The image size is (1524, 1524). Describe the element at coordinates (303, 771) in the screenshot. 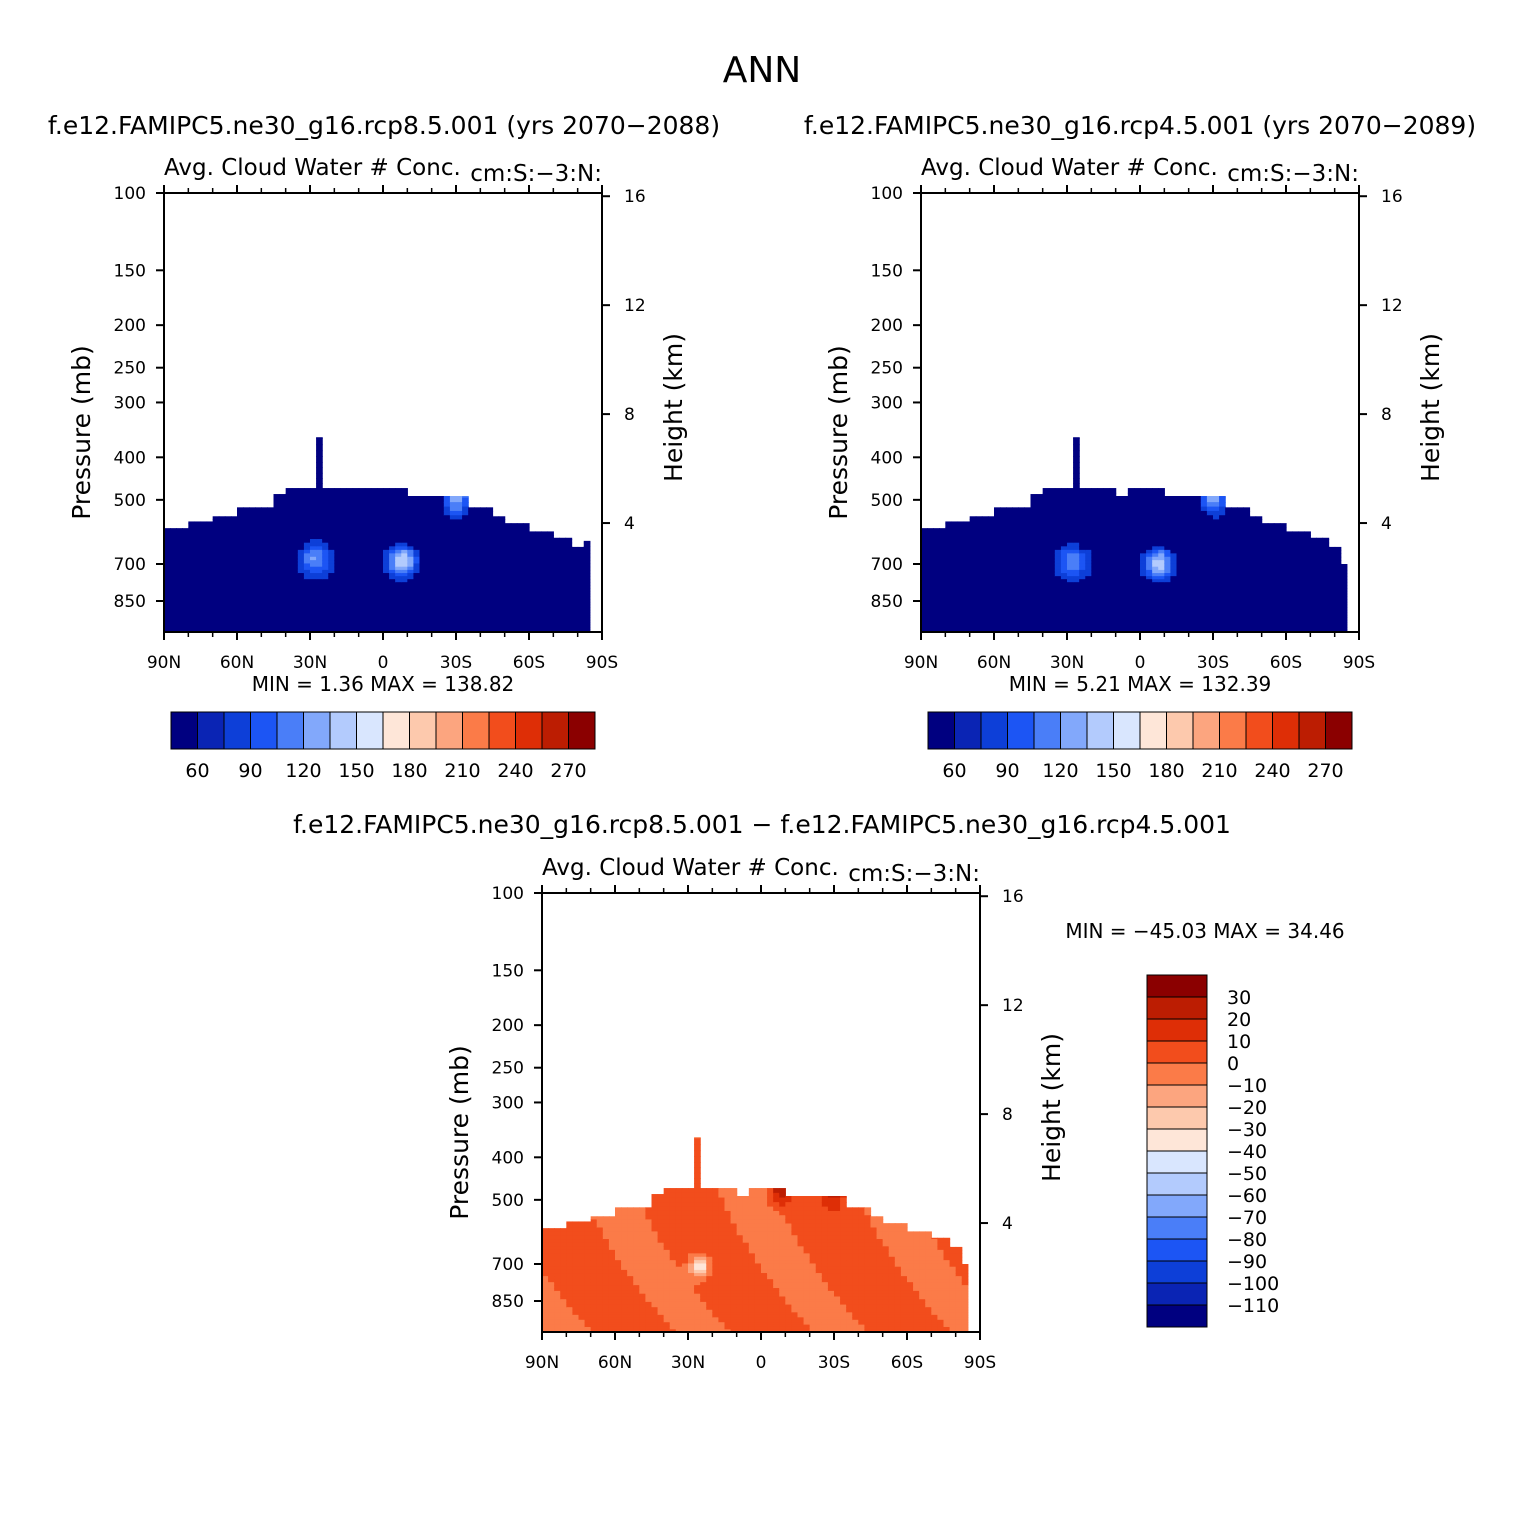

I see `colorbar-label: 120` at that location.